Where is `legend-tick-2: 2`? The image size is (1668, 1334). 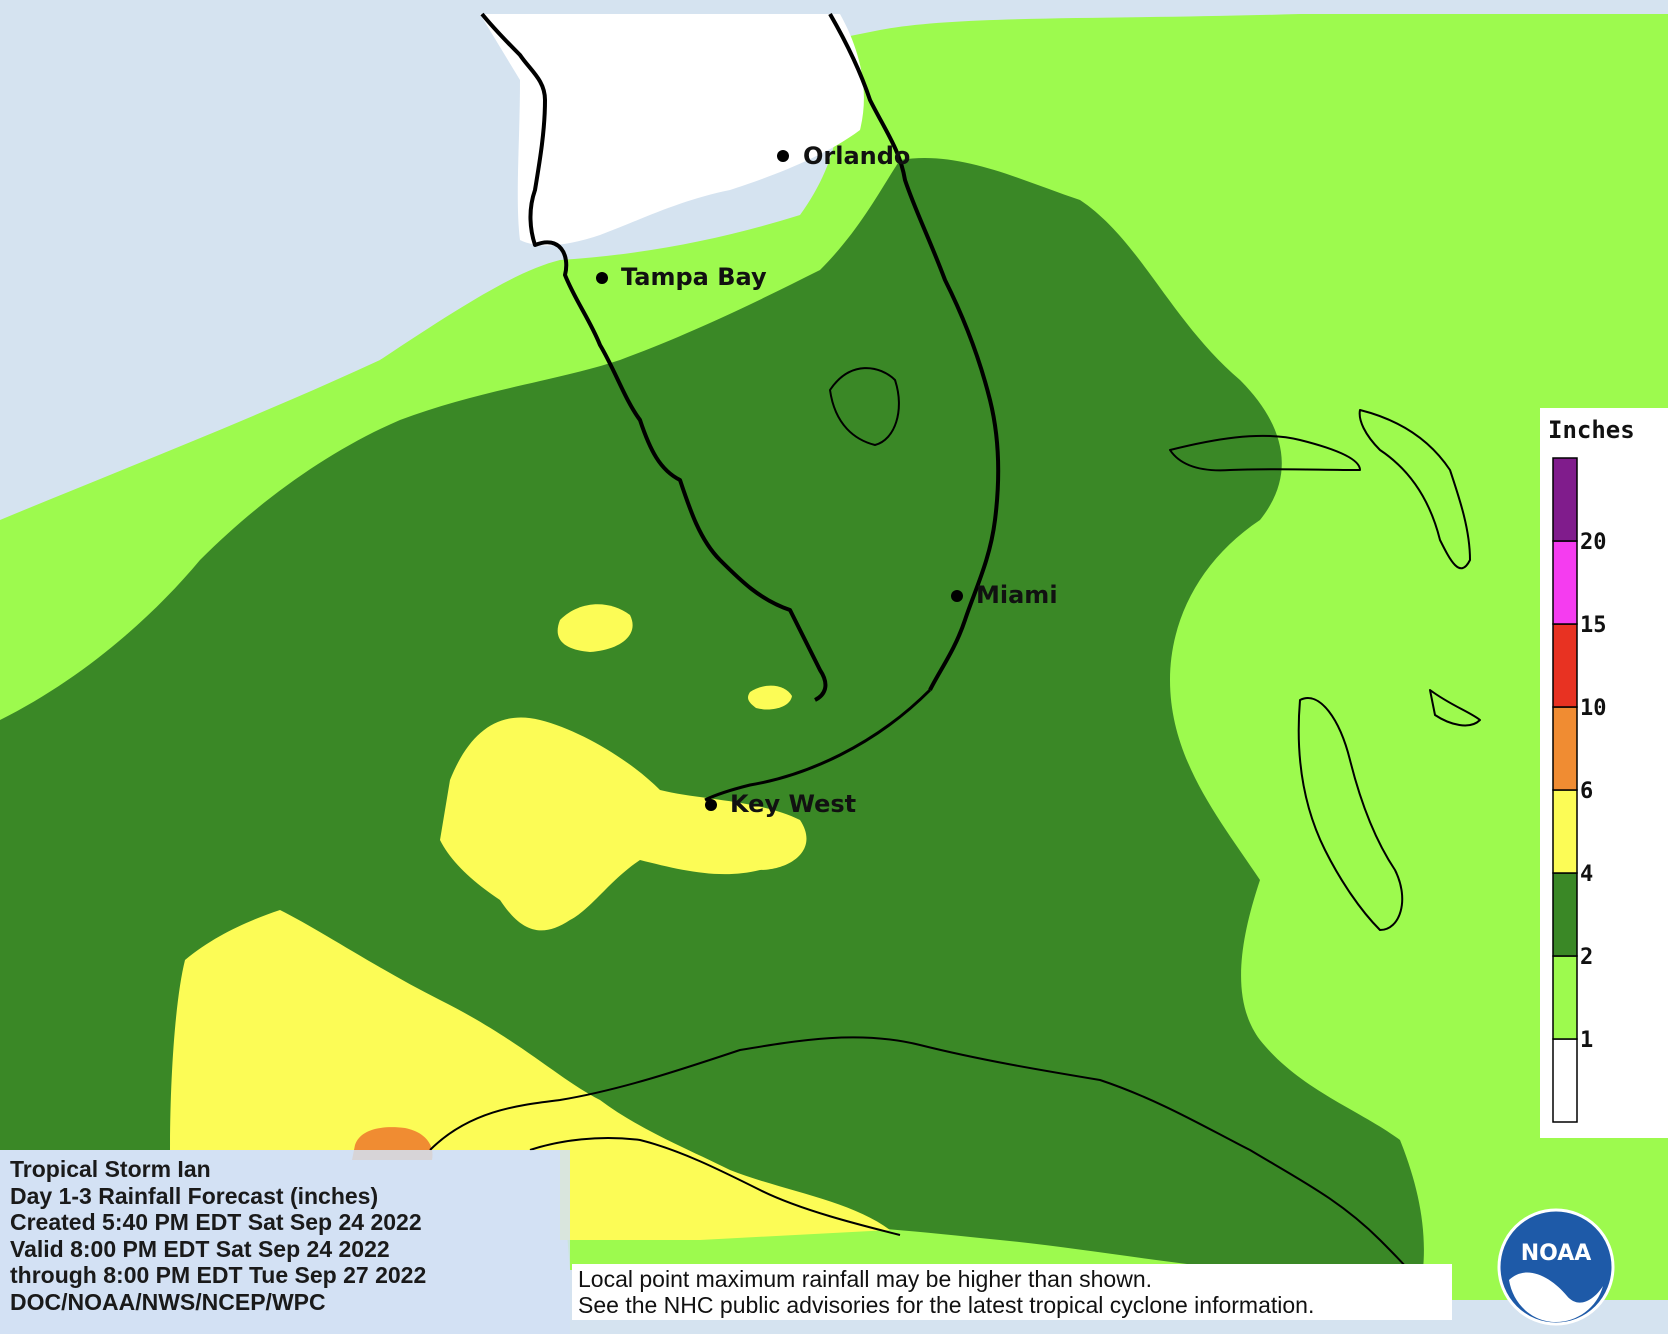 legend-tick-2: 2 is located at coordinates (1586, 957).